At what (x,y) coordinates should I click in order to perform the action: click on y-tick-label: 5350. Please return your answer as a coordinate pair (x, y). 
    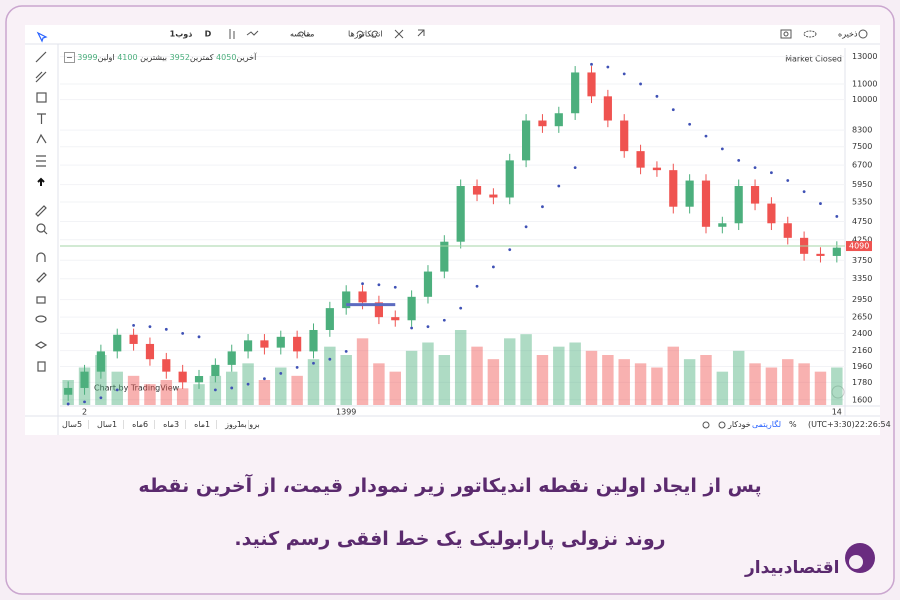
    Looking at the image, I should click on (862, 202).